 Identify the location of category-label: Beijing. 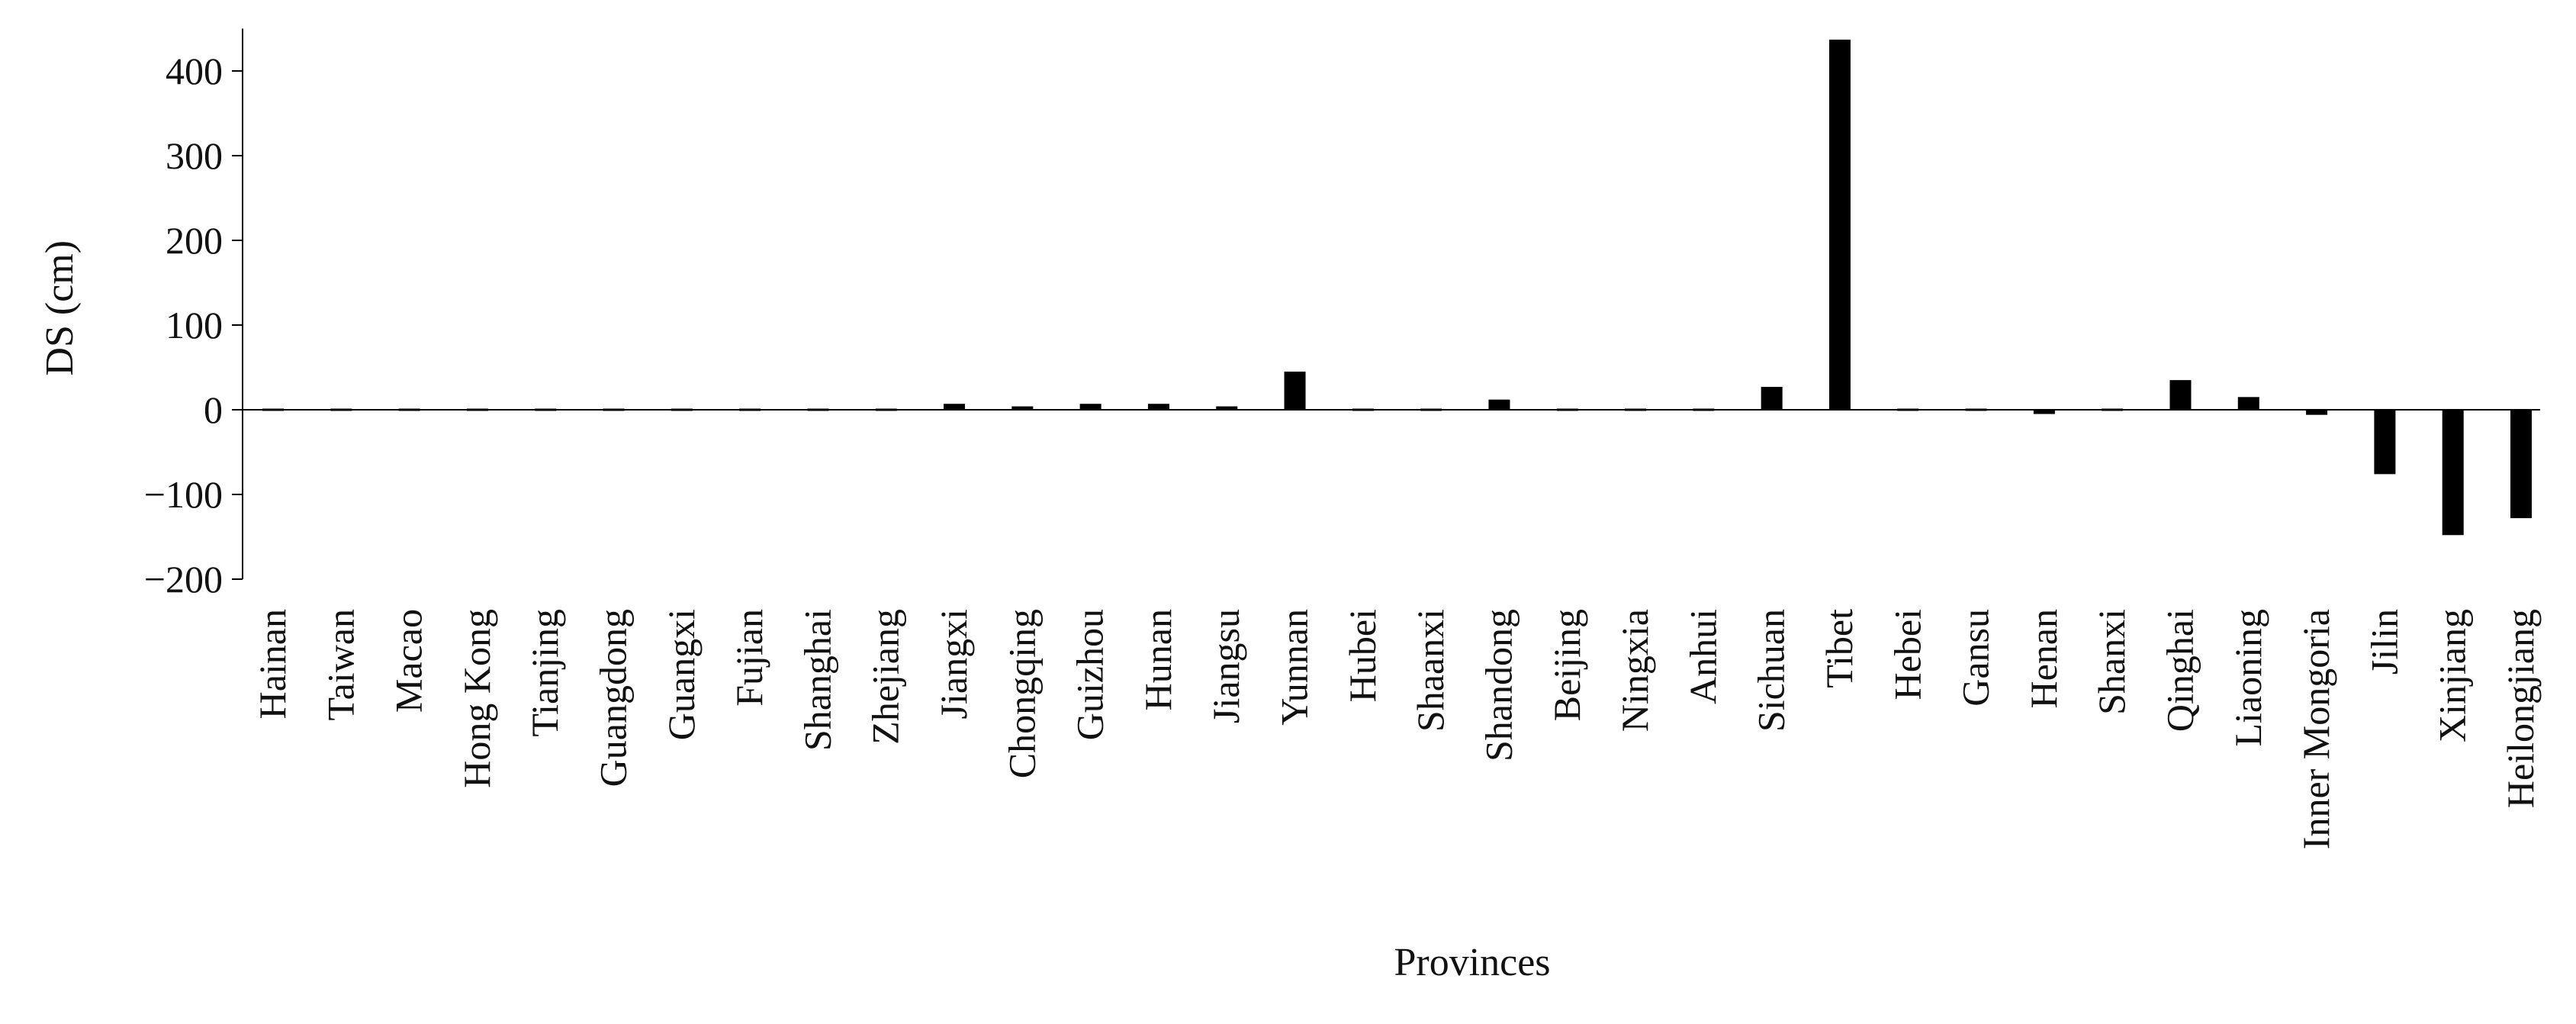
(1566, 665).